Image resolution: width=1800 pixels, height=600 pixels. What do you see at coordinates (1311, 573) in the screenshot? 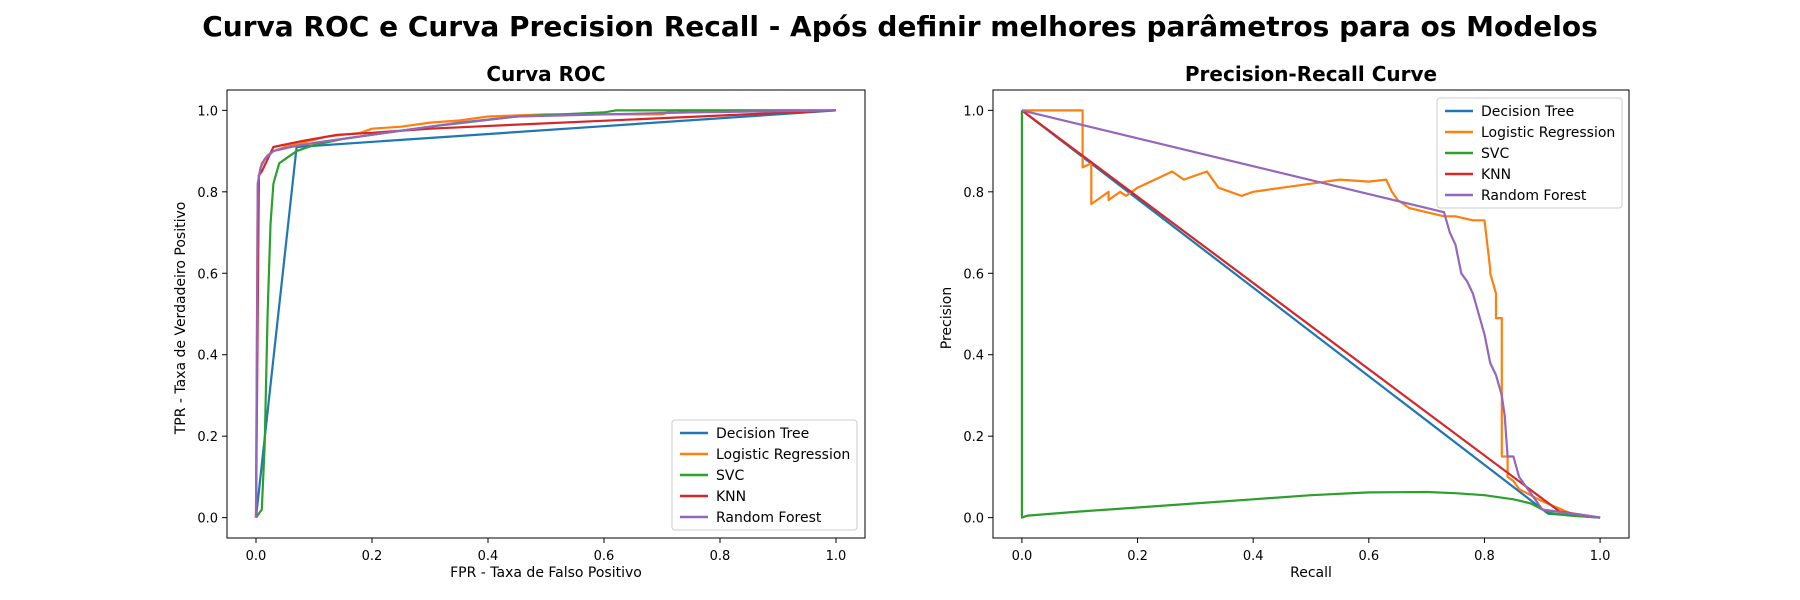
I see `pr-xlabel: Recall` at bounding box center [1311, 573].